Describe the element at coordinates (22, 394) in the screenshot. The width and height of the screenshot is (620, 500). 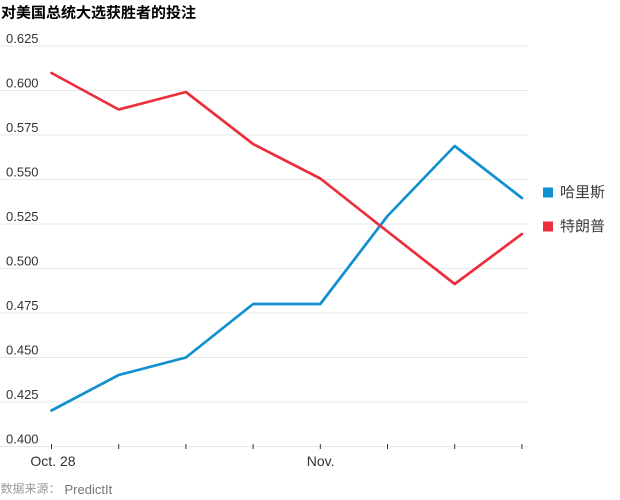
I see `svg-text: 0.425` at that location.